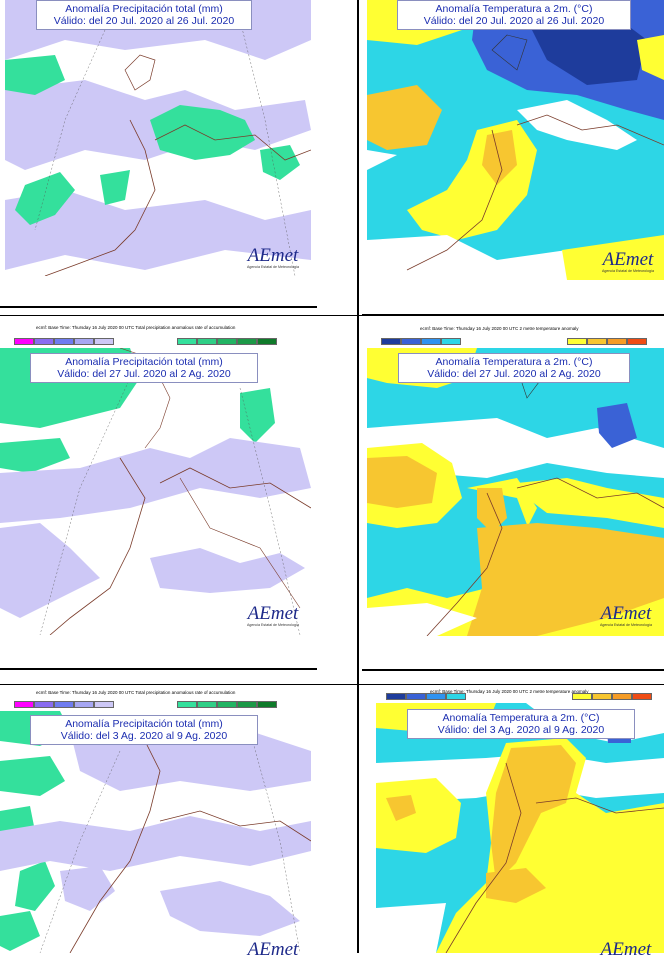 This screenshot has height=960, width=664. Describe the element at coordinates (358, 476) in the screenshot. I see `column-divider` at that location.